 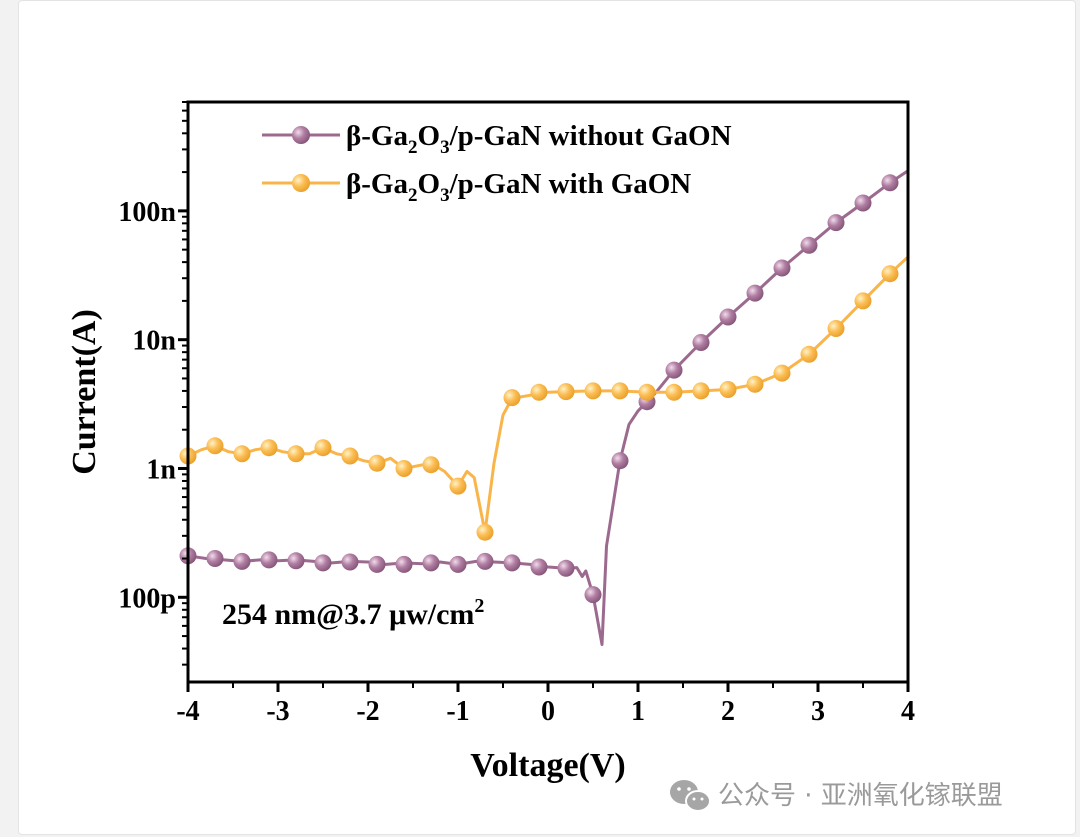 I want to click on watermark: 公众号 · 亚洲氧化镓联盟, so click(x=836, y=796).